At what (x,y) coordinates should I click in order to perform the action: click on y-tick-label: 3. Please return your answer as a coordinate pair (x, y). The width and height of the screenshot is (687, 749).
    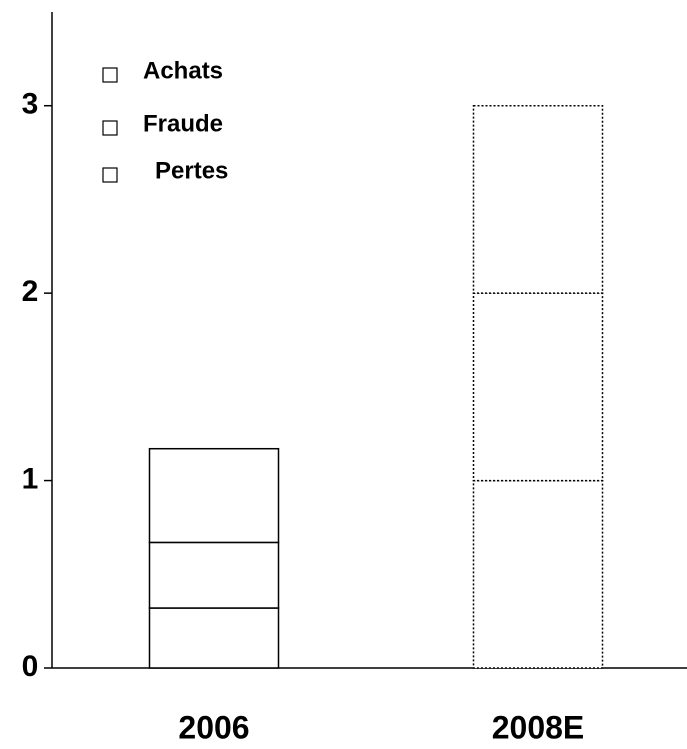
    Looking at the image, I should click on (30, 104).